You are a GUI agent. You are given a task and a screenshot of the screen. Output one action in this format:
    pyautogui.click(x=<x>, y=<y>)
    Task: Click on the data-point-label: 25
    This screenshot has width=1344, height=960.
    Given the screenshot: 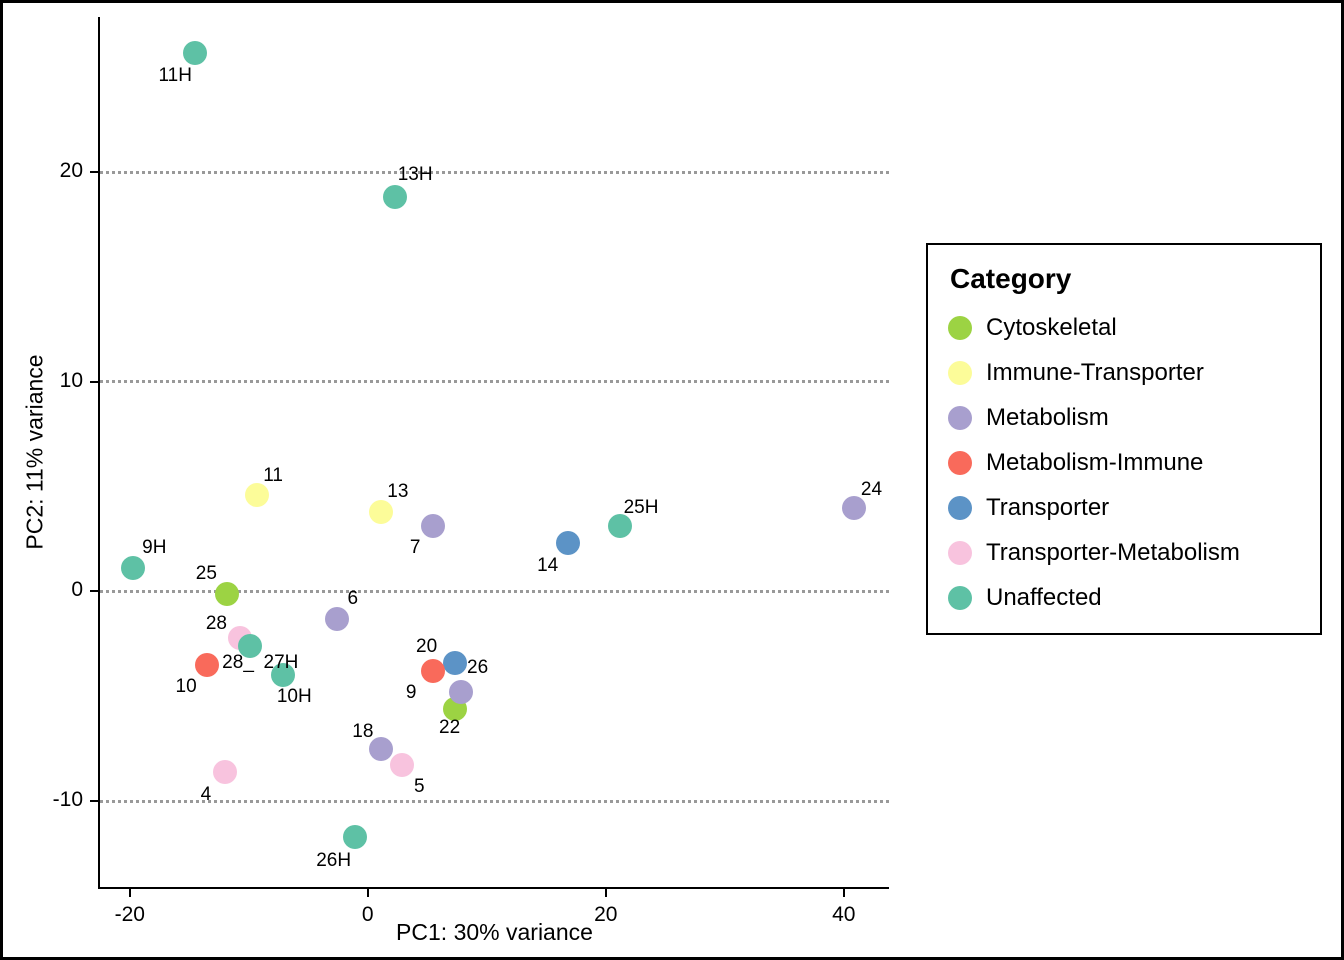 What is the action you would take?
    pyautogui.click(x=206, y=573)
    